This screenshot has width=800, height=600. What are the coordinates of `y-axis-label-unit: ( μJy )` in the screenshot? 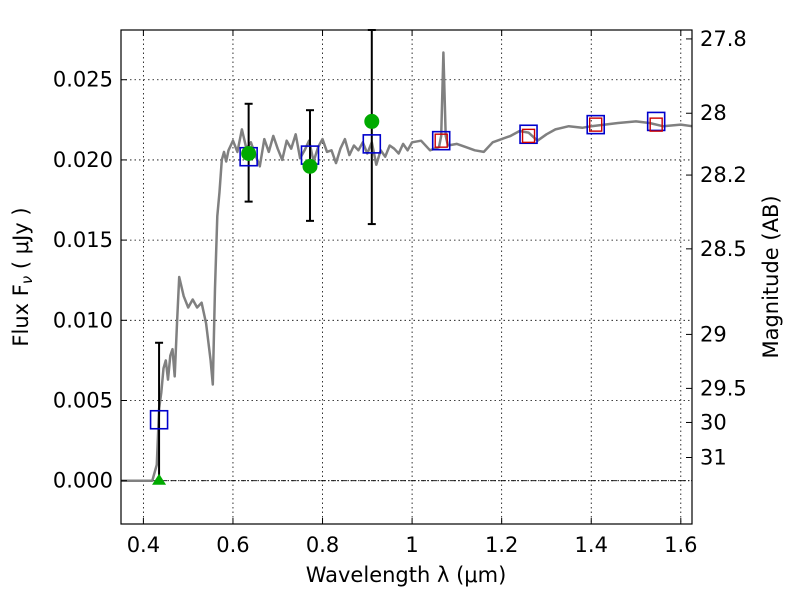 It's located at (21, 241).